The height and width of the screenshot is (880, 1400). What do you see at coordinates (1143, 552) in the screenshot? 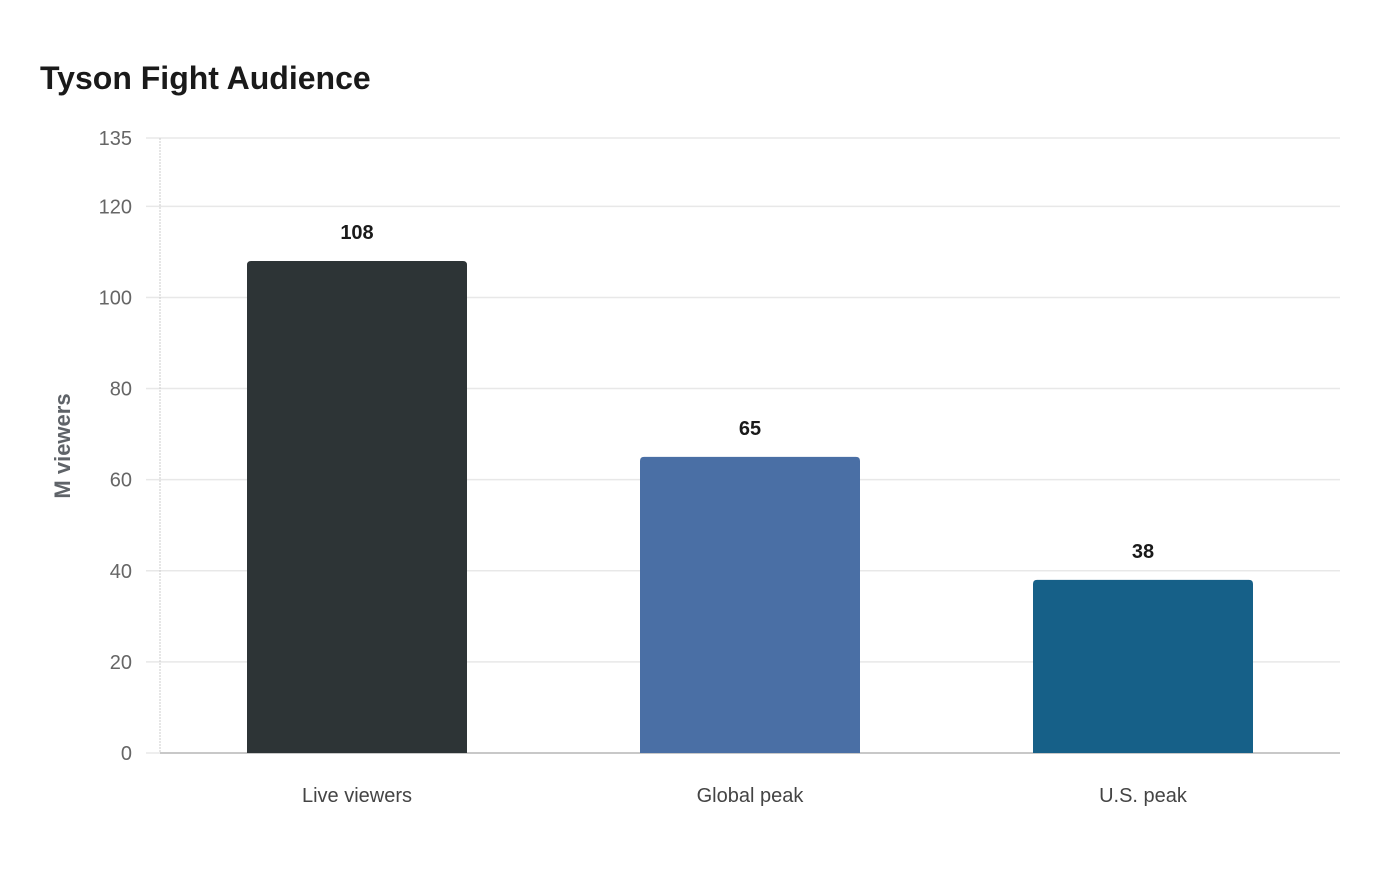
I see `bar-value-label: 38` at bounding box center [1143, 552].